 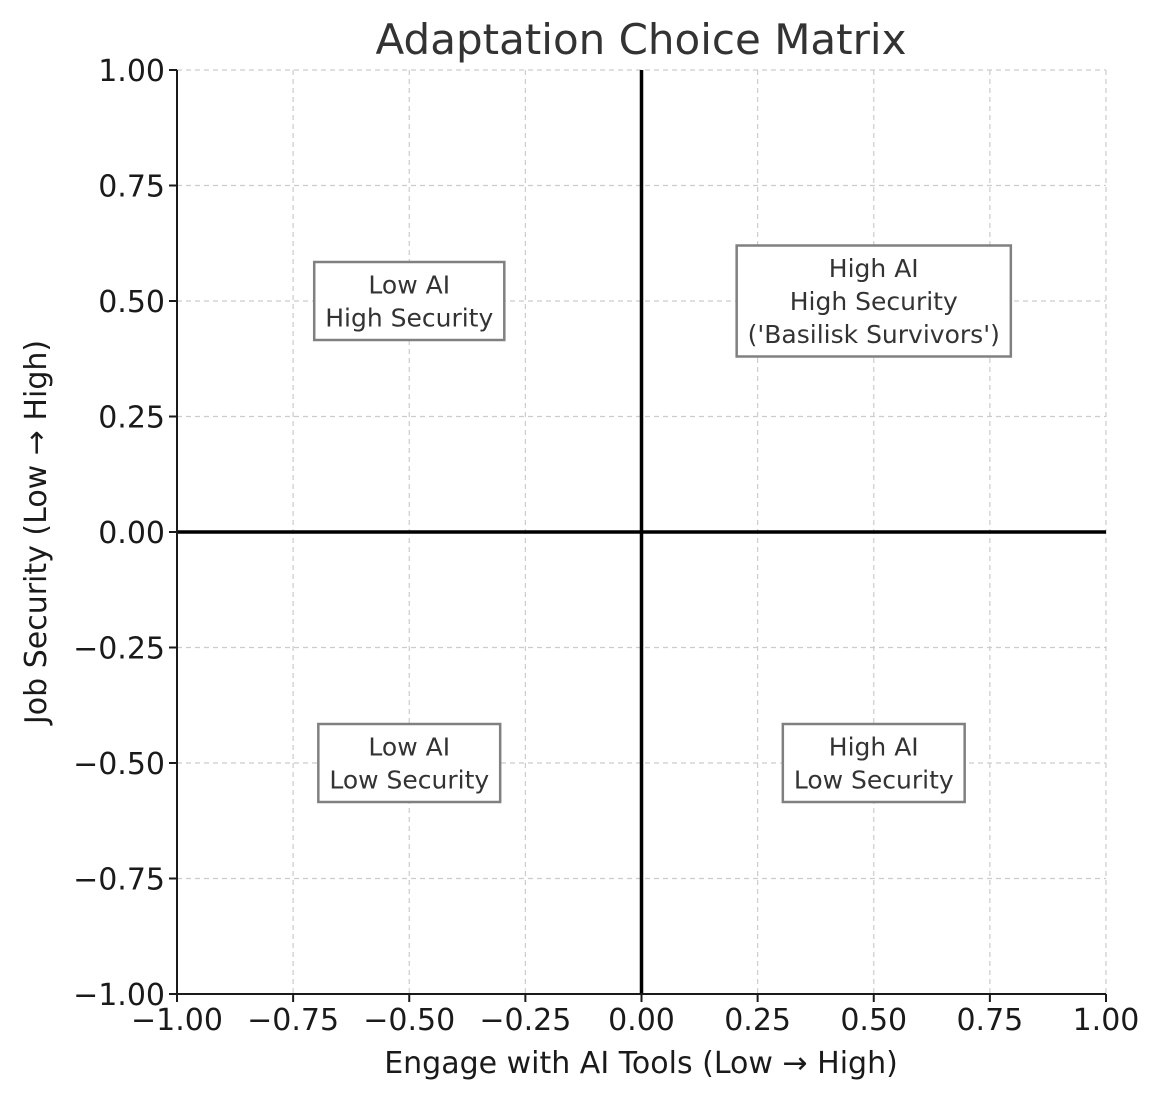 What do you see at coordinates (1106, 1020) in the screenshot?
I see `x-tick-label: 1.00` at bounding box center [1106, 1020].